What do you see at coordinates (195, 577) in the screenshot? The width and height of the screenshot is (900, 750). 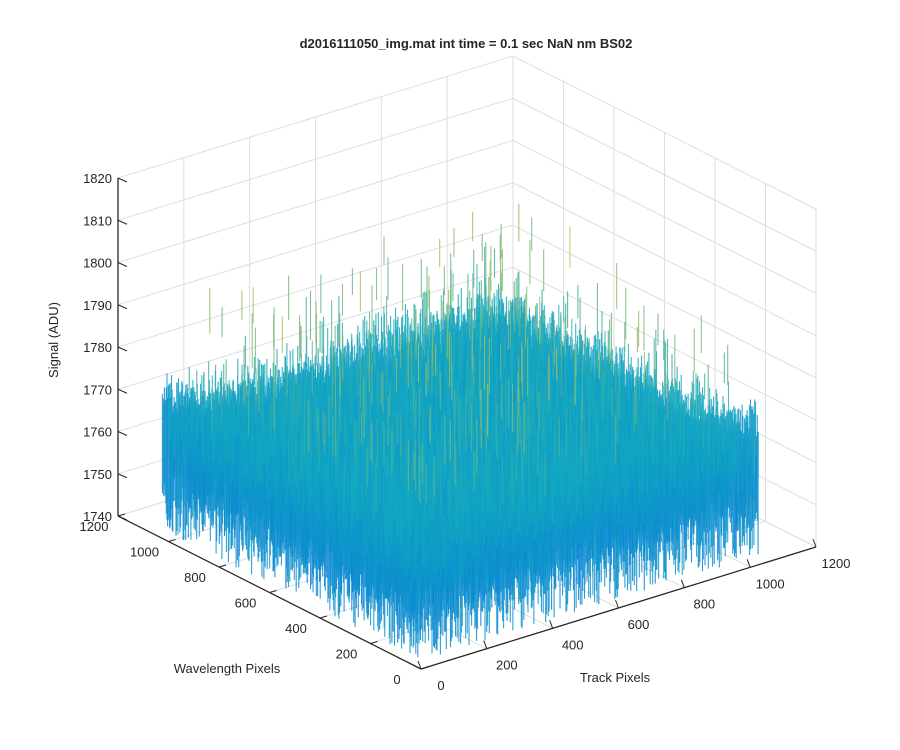 I see `y-tick-label-4: 800` at bounding box center [195, 577].